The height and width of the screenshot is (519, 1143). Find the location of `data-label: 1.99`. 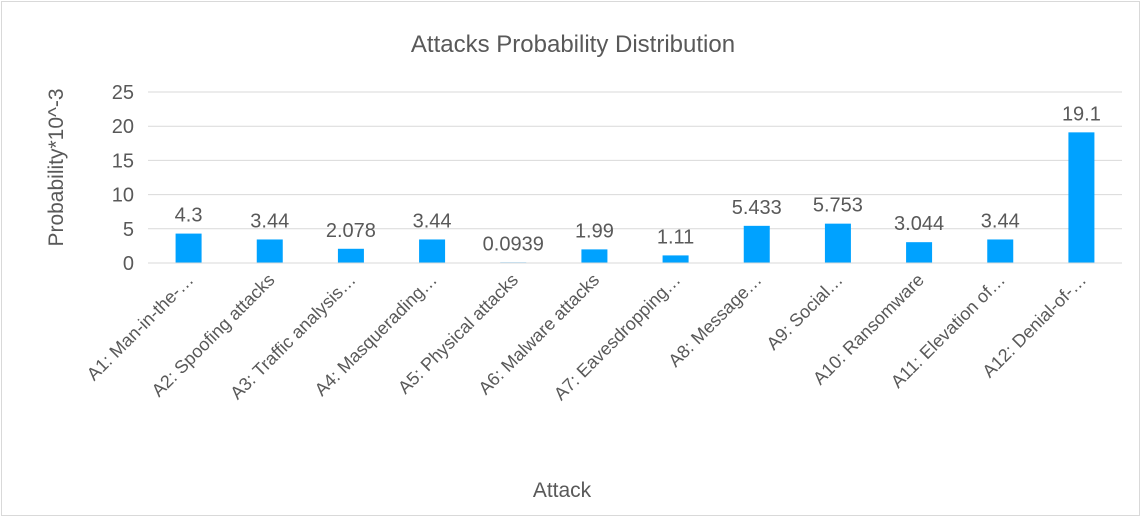

data-label: 1.99 is located at coordinates (594, 231).